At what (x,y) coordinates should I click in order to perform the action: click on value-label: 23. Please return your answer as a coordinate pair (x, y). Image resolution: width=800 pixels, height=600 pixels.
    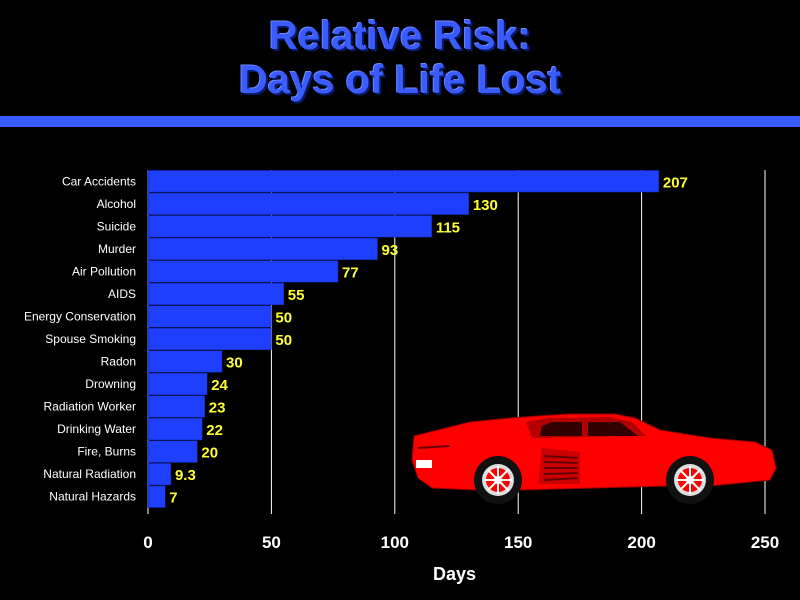
    Looking at the image, I should click on (217, 408).